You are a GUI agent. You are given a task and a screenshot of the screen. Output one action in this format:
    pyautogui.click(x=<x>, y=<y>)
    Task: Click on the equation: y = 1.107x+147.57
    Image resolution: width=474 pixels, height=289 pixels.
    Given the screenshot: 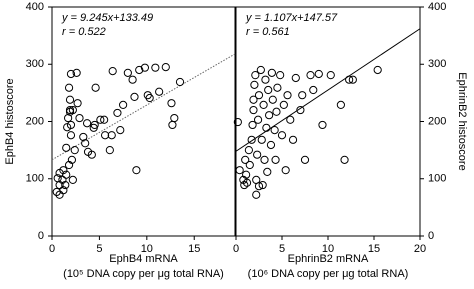 What is the action you would take?
    pyautogui.click(x=291, y=18)
    